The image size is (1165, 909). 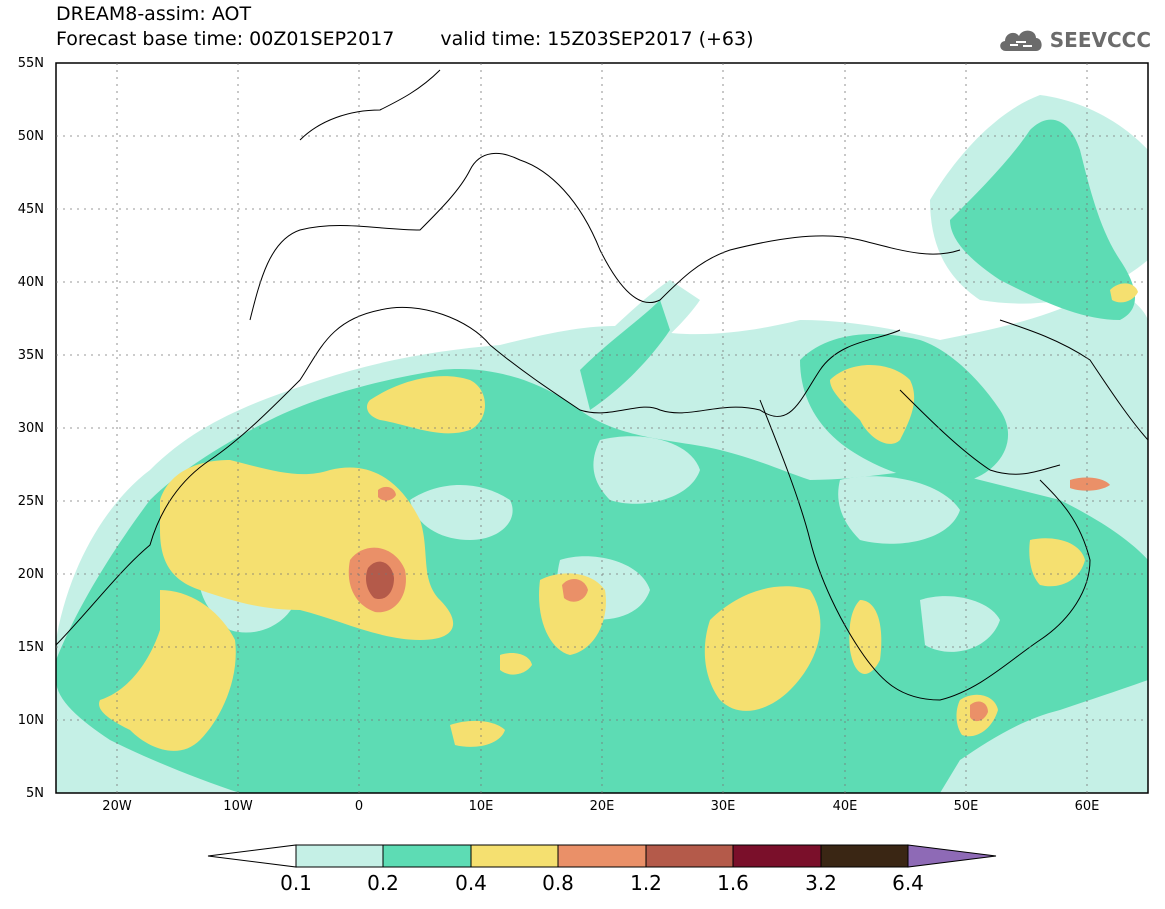 What do you see at coordinates (1100, 40) in the screenshot?
I see `logo-text: SEEVCCC` at bounding box center [1100, 40].